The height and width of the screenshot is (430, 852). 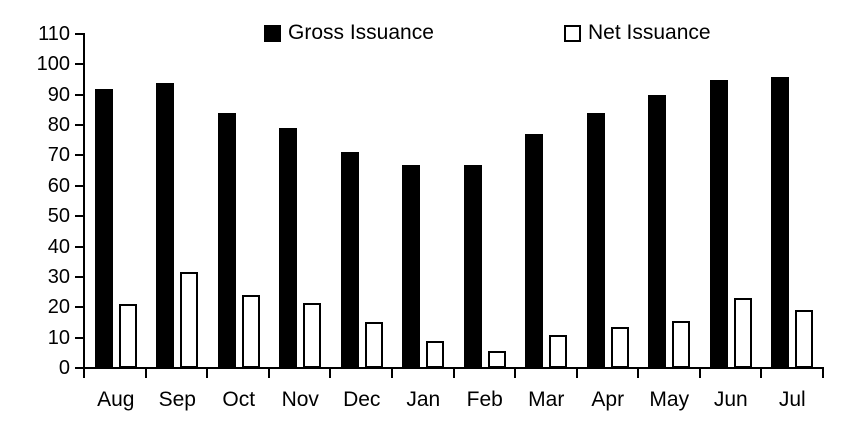 What do you see at coordinates (608, 399) in the screenshot?
I see `x-tick-label: Apr` at bounding box center [608, 399].